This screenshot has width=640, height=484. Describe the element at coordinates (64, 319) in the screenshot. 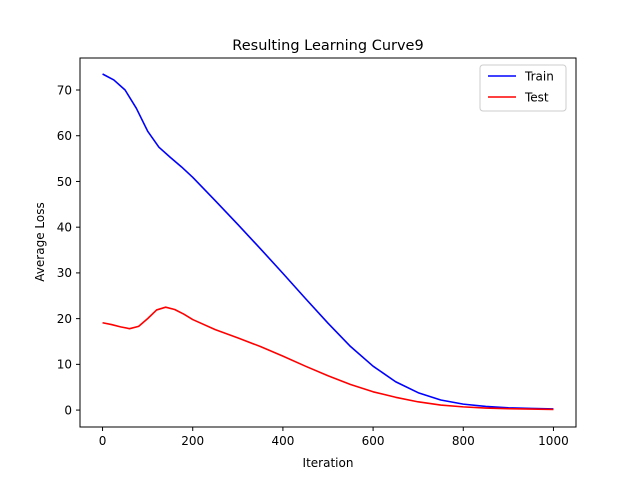

I see `y-tick-label: 20` at that location.